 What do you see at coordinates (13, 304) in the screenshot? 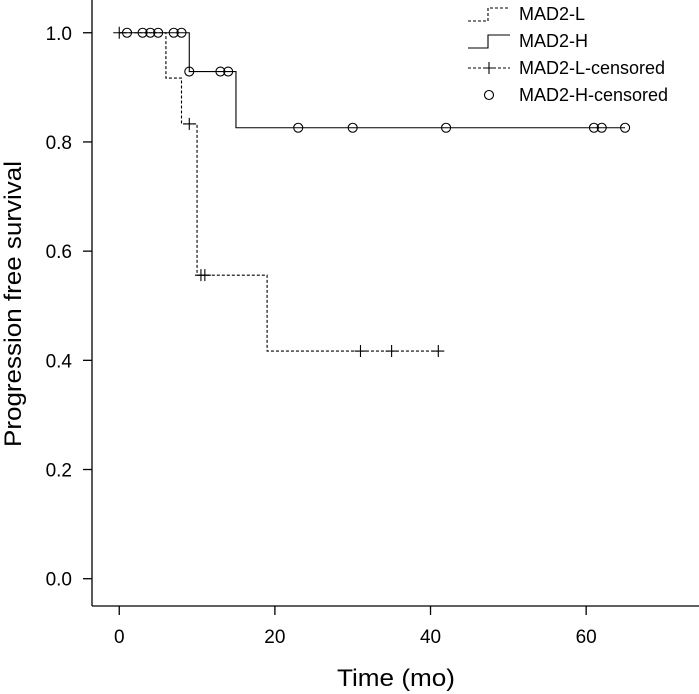
I see `y-axis-title: Progression free survival` at bounding box center [13, 304].